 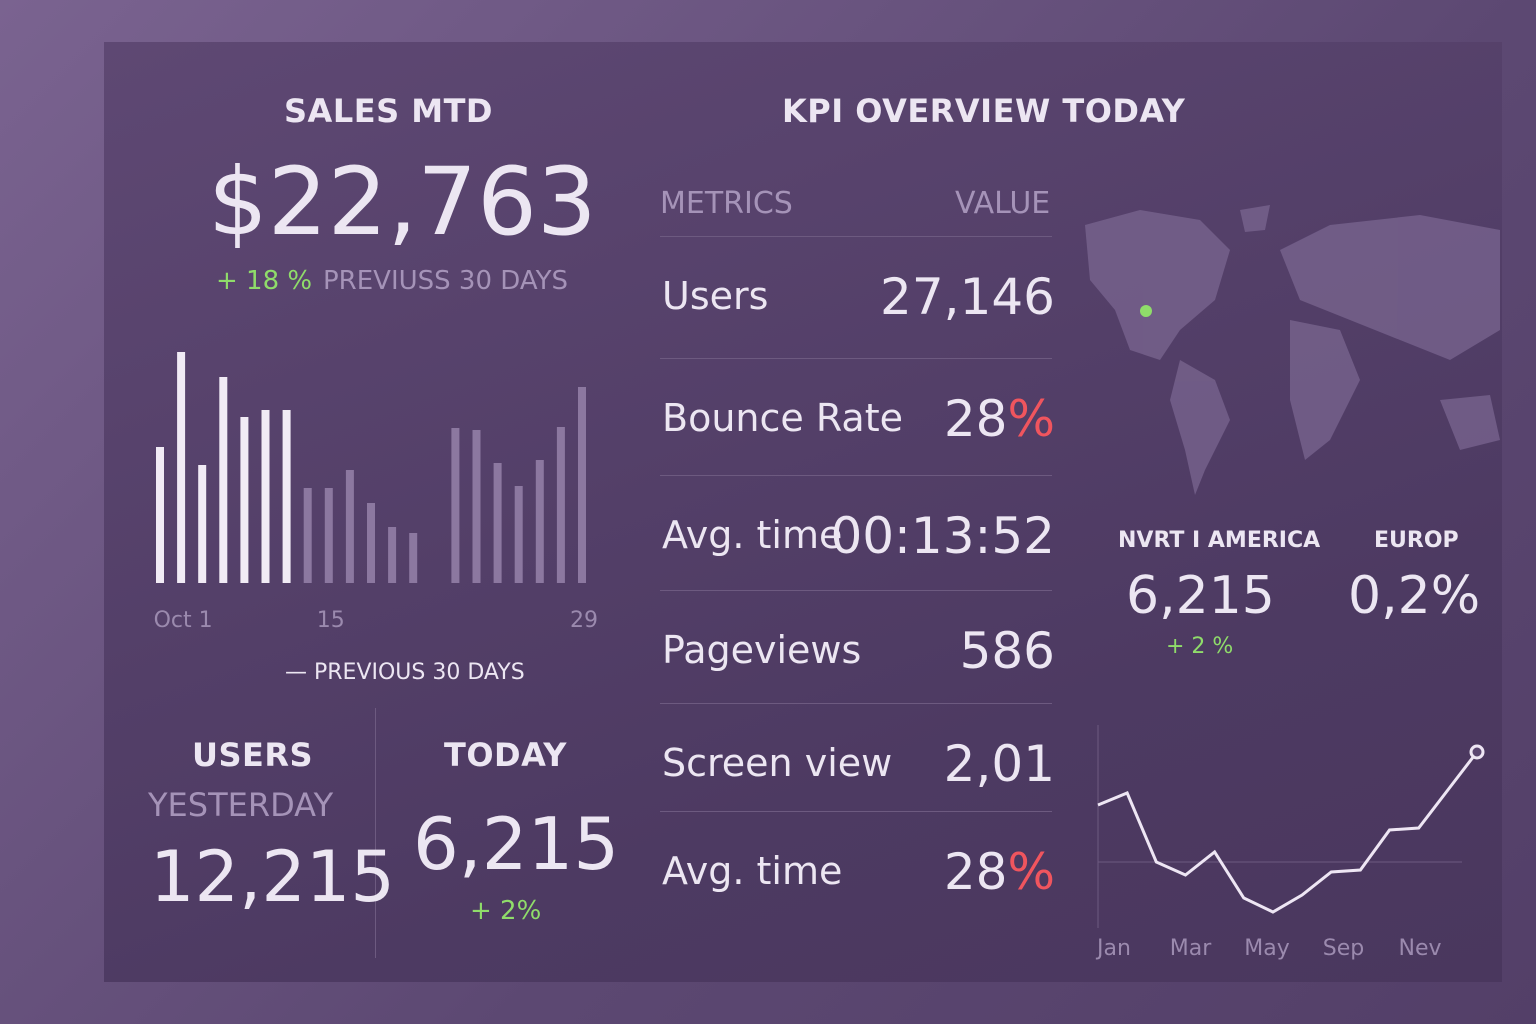 What do you see at coordinates (1416, 540) in the screenshot?
I see `region-name: EUROP` at bounding box center [1416, 540].